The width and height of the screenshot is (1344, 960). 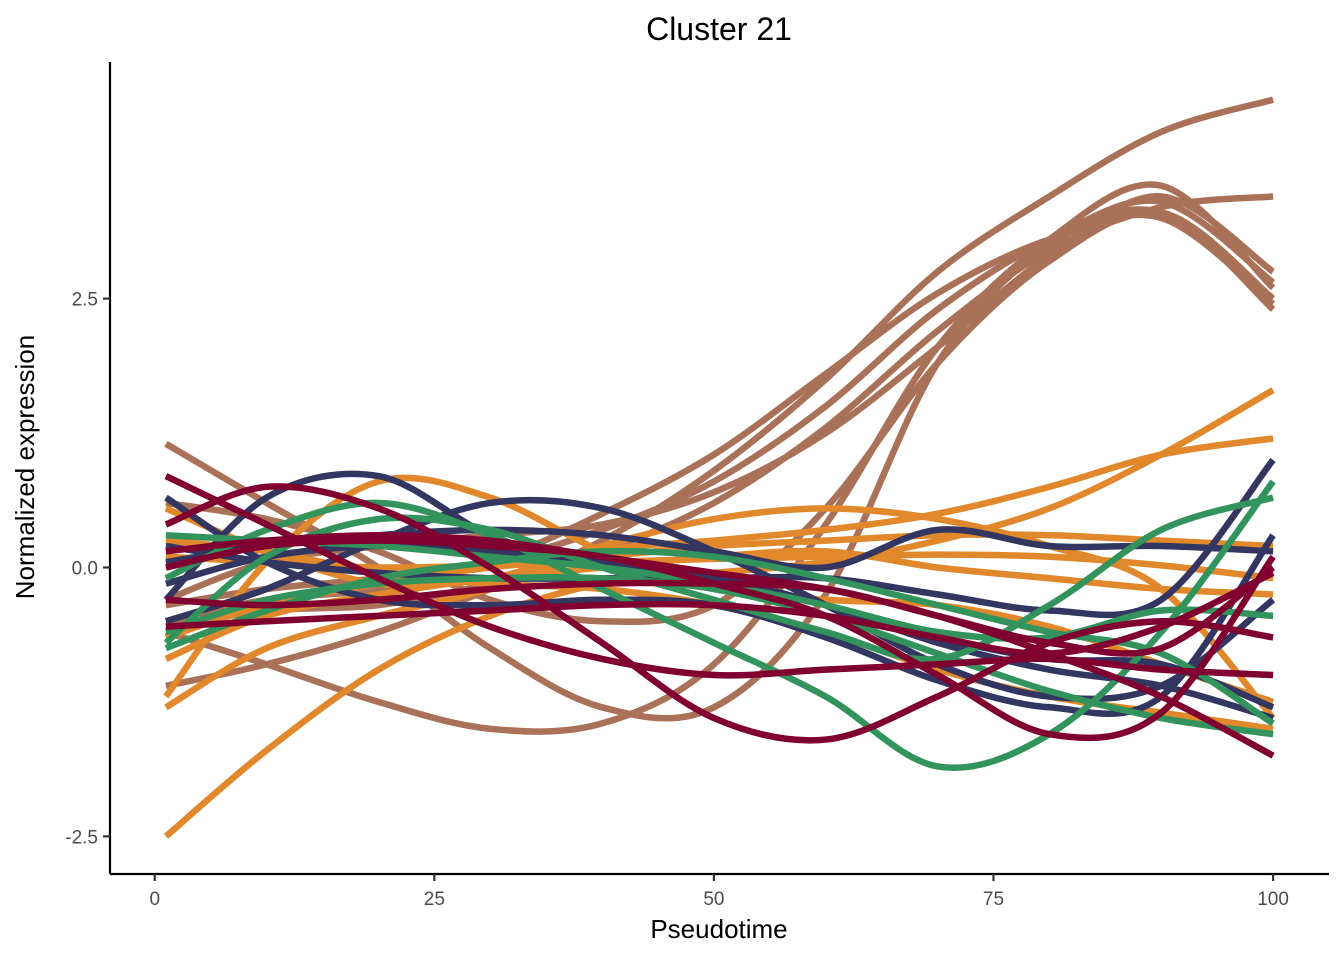 What do you see at coordinates (154, 899) in the screenshot?
I see `x-tick-label: 0` at bounding box center [154, 899].